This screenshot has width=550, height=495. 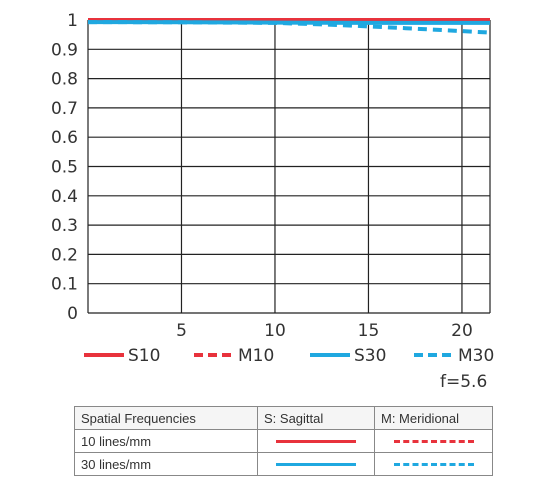 What do you see at coordinates (144, 356) in the screenshot?
I see `legend-label-s10: S10` at bounding box center [144, 356].